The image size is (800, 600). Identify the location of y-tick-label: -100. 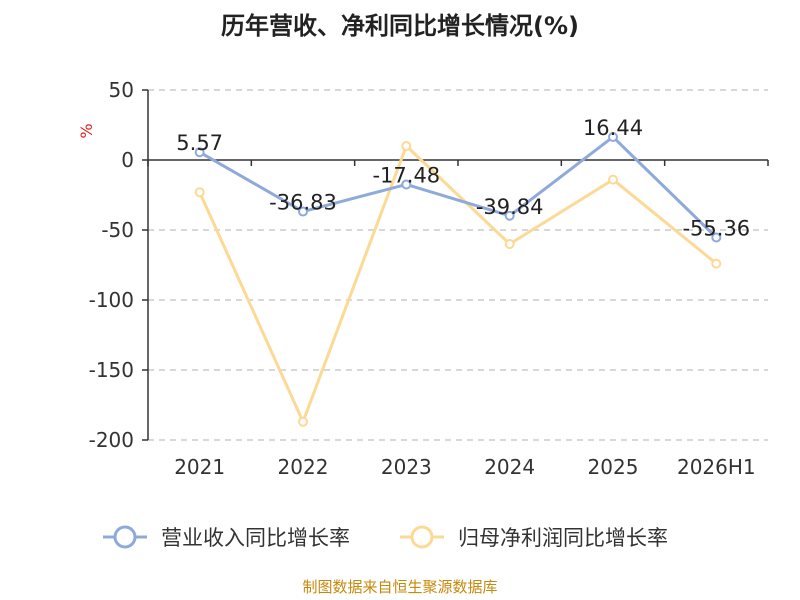
(111, 300).